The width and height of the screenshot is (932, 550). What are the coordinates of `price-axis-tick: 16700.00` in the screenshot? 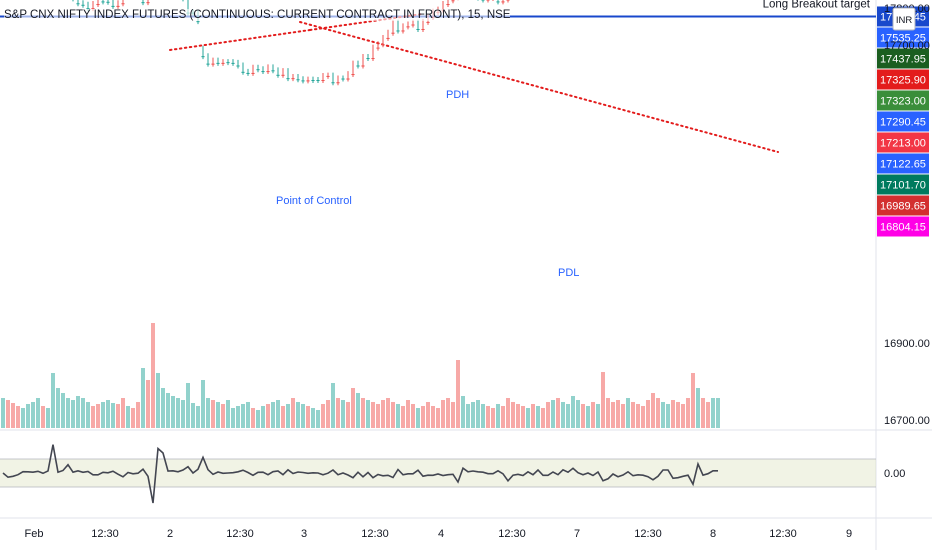 It's located at (907, 421).